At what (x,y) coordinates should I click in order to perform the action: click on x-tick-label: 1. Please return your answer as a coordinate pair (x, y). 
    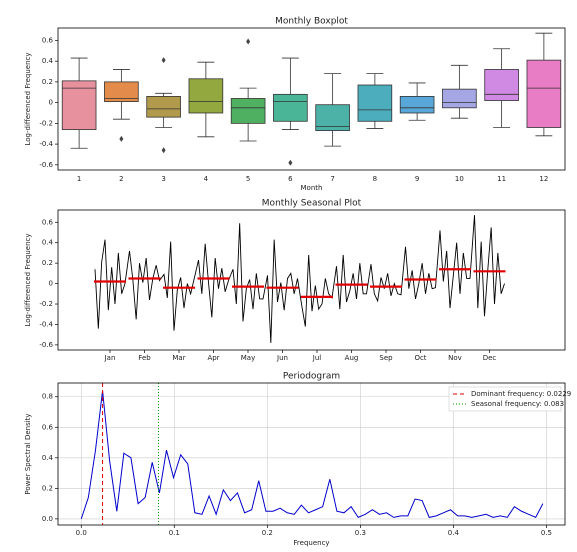
    Looking at the image, I should click on (79, 179).